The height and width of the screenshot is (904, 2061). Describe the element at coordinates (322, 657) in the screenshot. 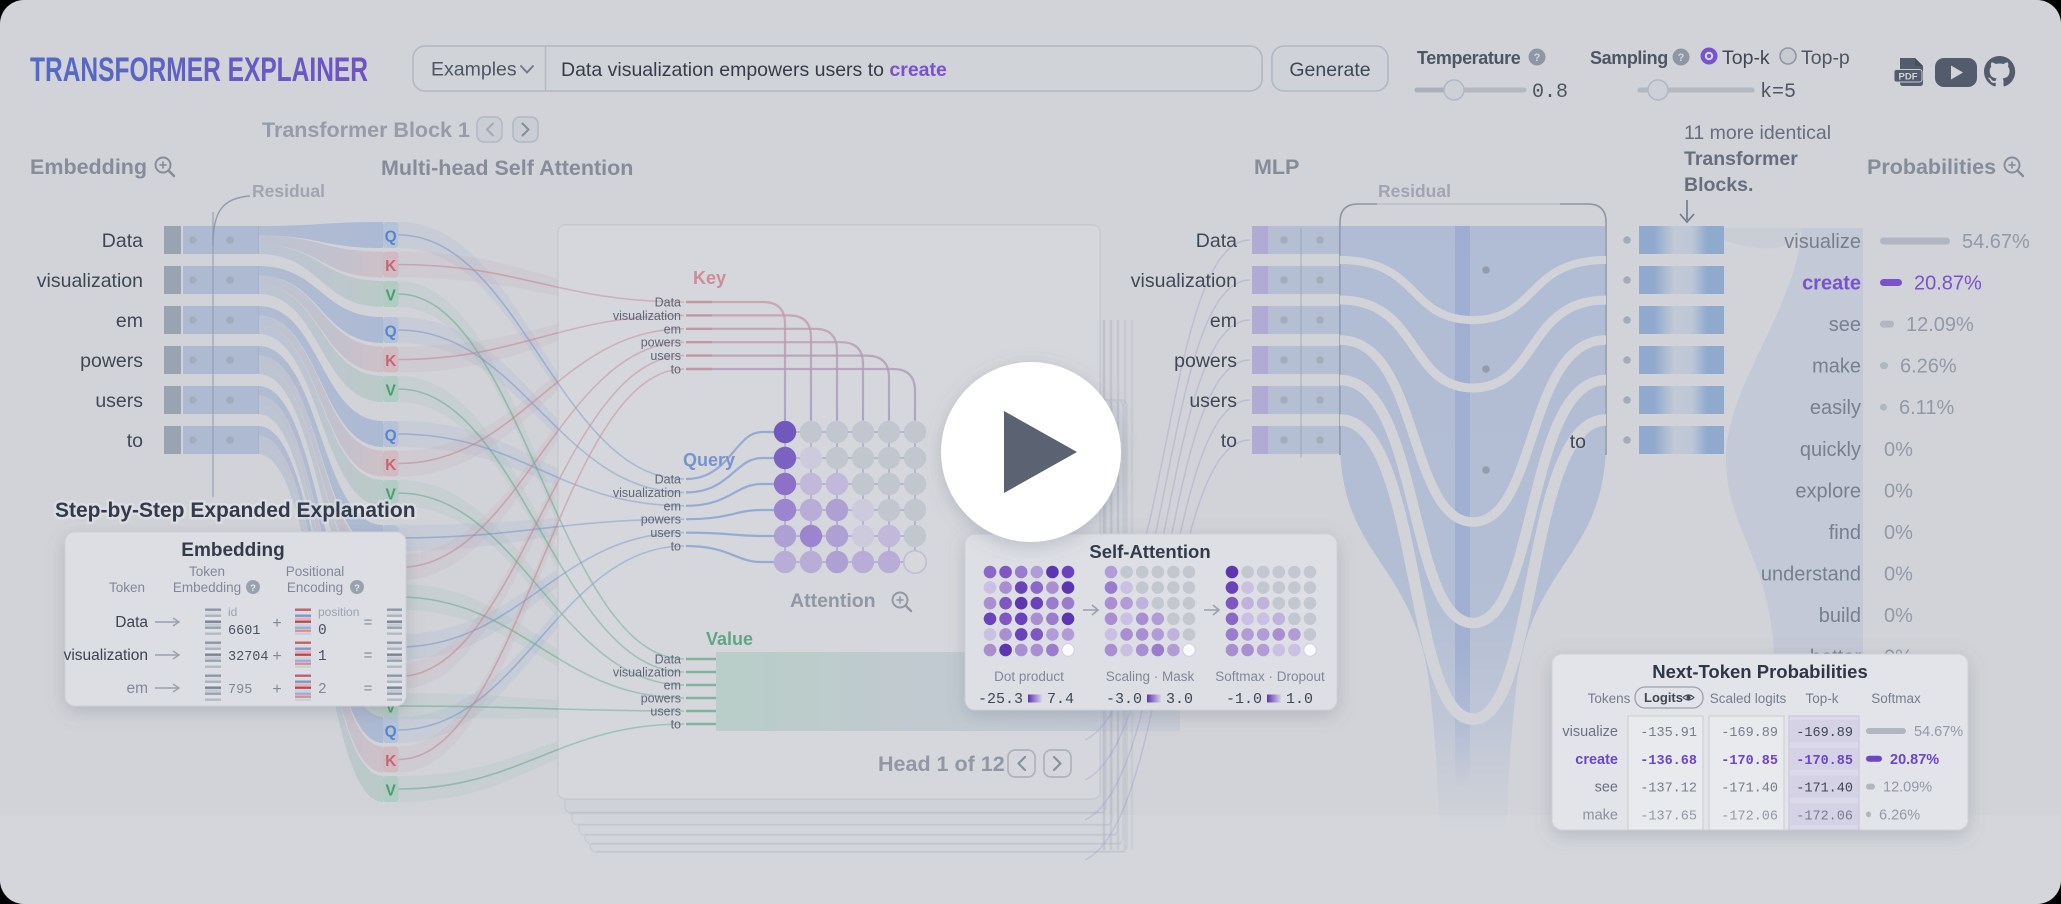

I see `svg-text: 1` at that location.